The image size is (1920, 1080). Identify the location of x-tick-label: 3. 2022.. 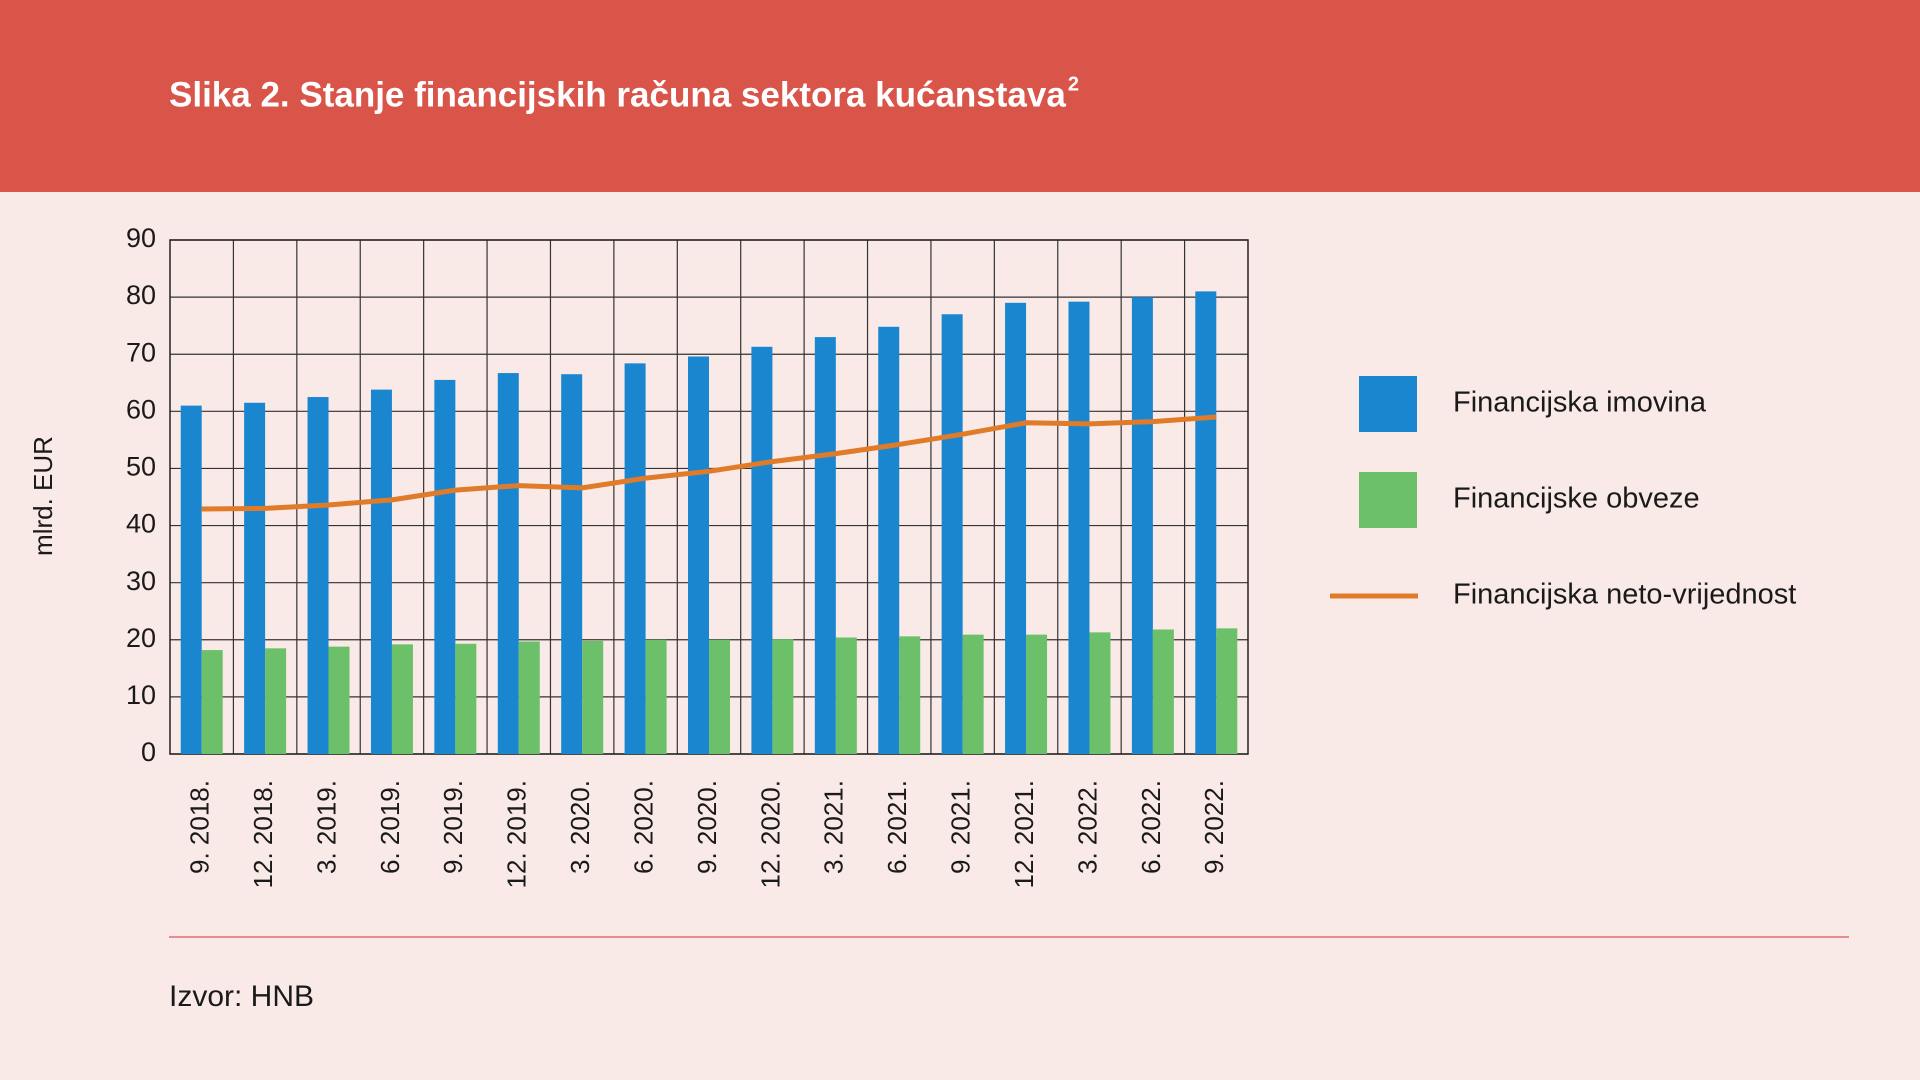
(1087, 827).